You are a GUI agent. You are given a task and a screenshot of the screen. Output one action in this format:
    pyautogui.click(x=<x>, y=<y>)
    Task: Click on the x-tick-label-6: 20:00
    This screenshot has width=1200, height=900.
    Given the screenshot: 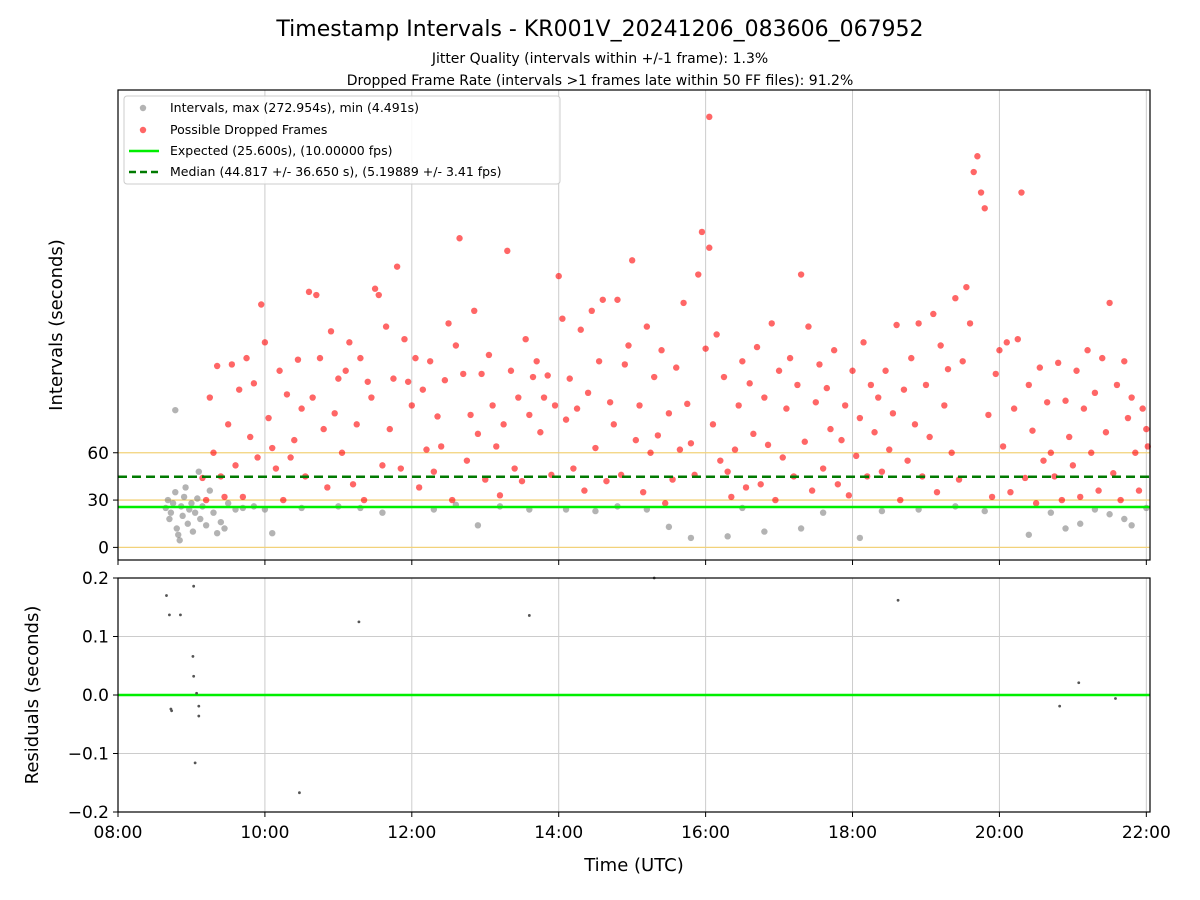 What is the action you would take?
    pyautogui.click(x=999, y=833)
    